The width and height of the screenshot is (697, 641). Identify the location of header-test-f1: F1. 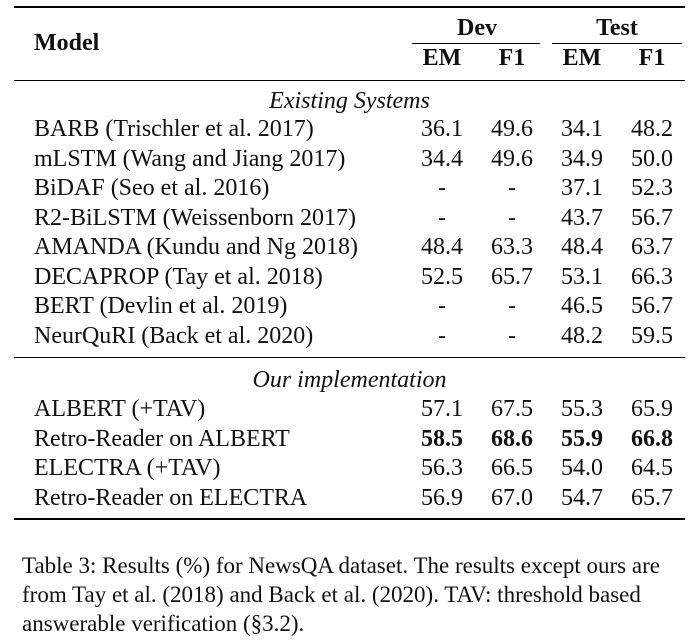
(652, 58).